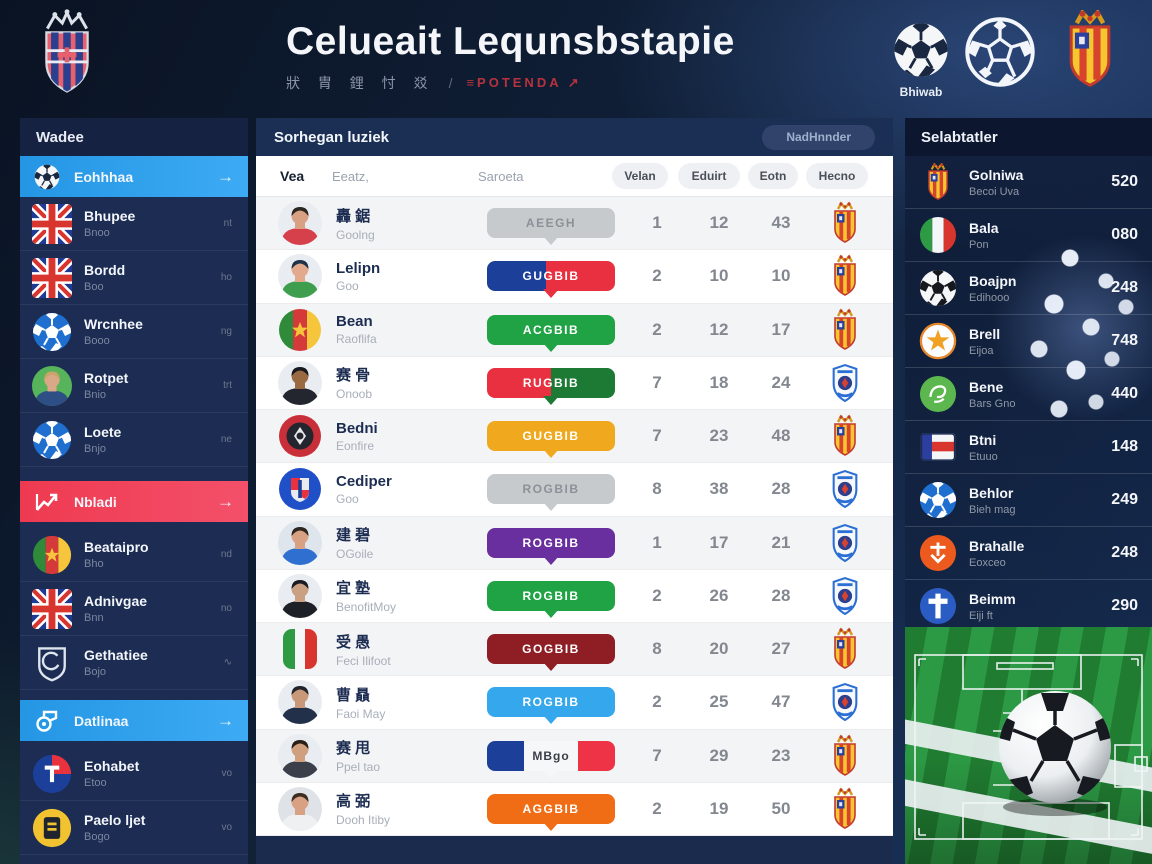 Image resolution: width=1152 pixels, height=864 pixels. I want to click on status-badge: ACGBIB, so click(551, 333).